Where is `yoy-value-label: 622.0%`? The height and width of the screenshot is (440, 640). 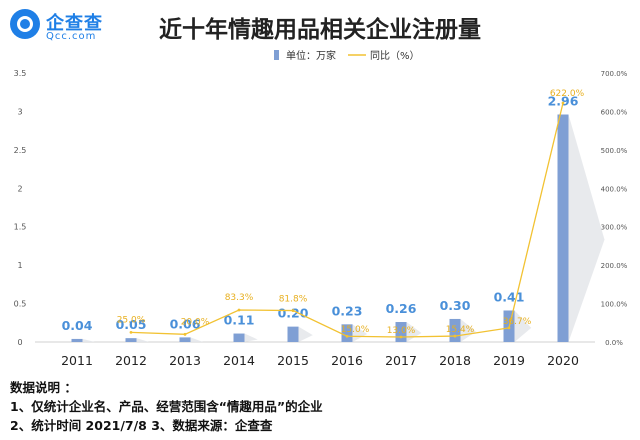 yoy-value-label: 622.0% is located at coordinates (567, 94).